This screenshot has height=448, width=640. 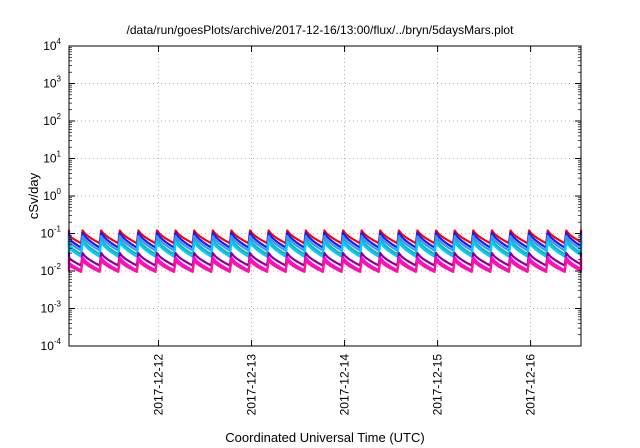 What do you see at coordinates (51, 270) in the screenshot?
I see `y-tick-label: 10⁻²` at bounding box center [51, 270].